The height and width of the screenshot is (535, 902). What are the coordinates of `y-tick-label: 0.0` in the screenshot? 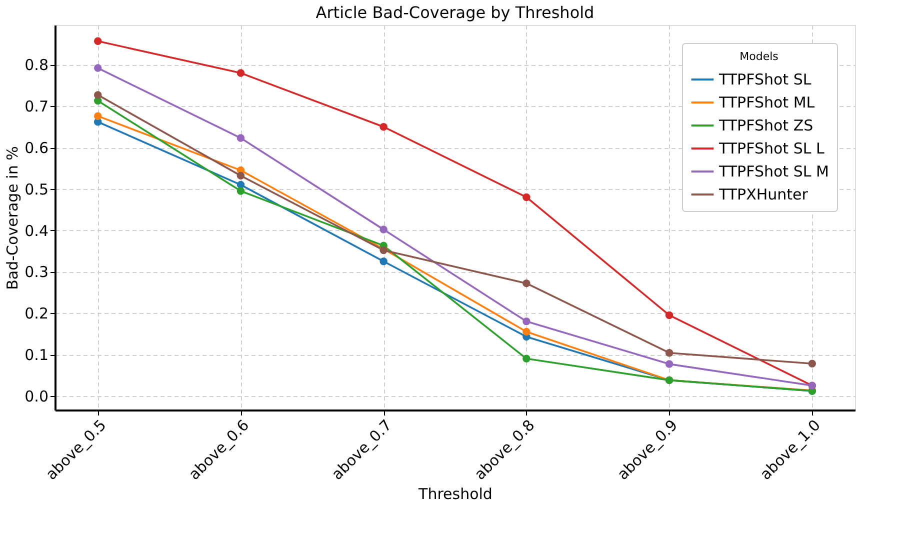 It's located at (36, 396).